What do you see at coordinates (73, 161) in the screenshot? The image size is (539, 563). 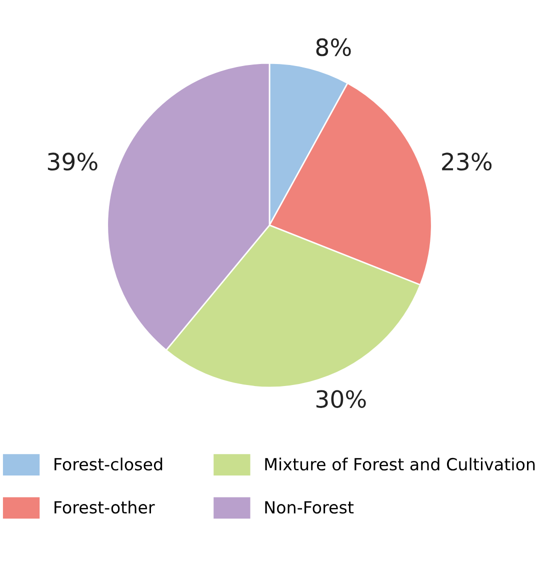 I see `data-label: 39%` at bounding box center [73, 161].